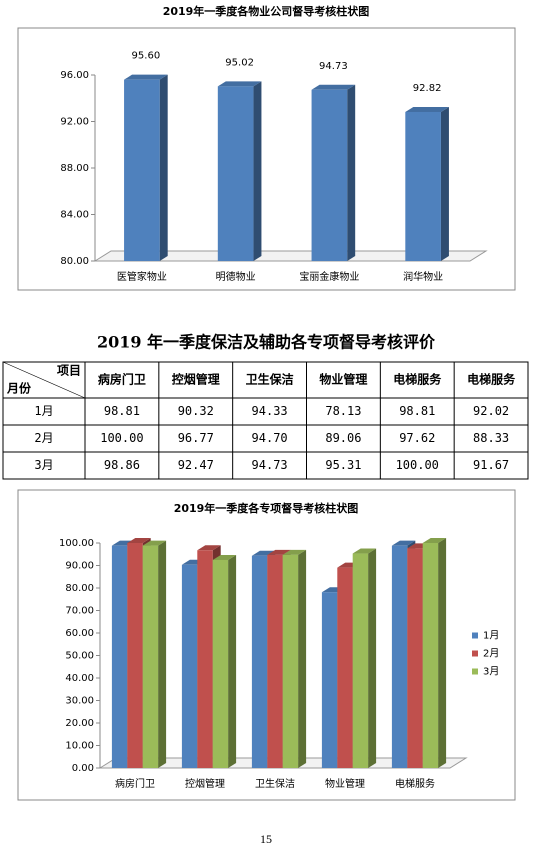 The image size is (533, 848). I want to click on y-tick-label: 20.00, so click(79, 723).